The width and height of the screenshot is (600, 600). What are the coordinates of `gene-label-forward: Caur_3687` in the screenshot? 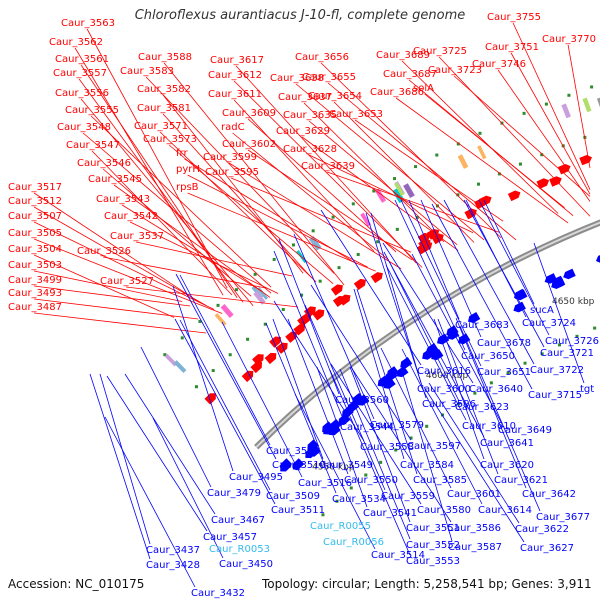 It's located at (410, 74).